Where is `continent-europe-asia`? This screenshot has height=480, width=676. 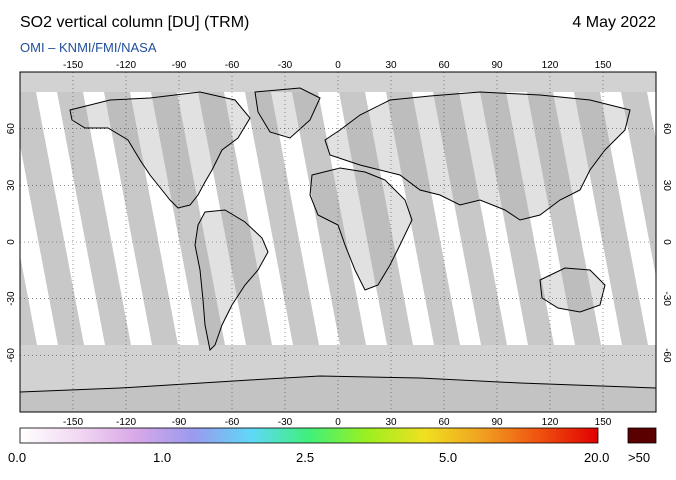
continent-europe-asia is located at coordinates (477, 156).